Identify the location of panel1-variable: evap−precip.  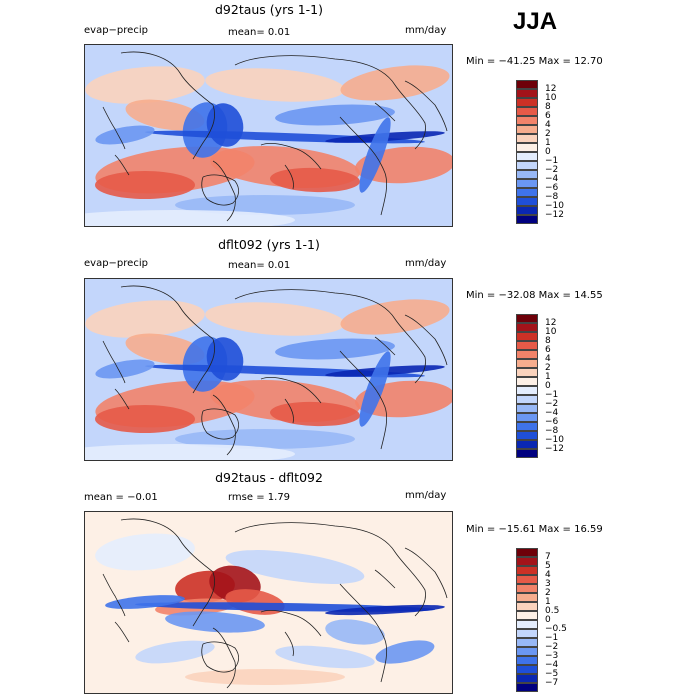
(116, 30).